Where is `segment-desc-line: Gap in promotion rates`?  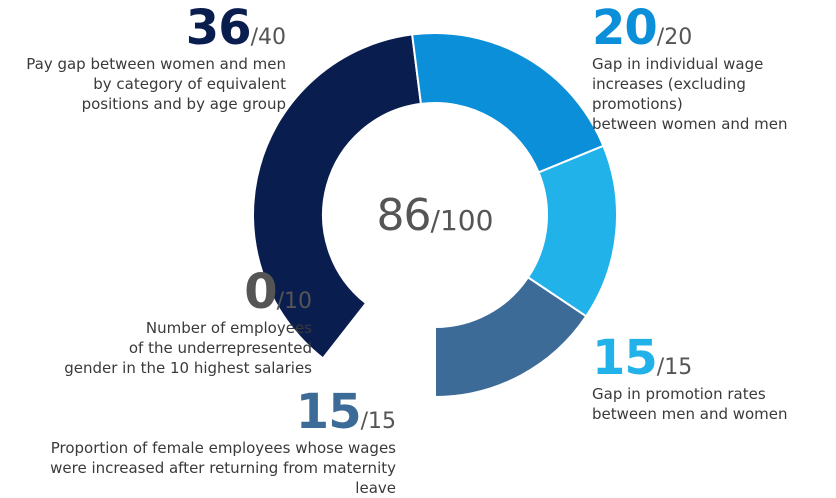 segment-desc-line: Gap in promotion rates is located at coordinates (679, 394).